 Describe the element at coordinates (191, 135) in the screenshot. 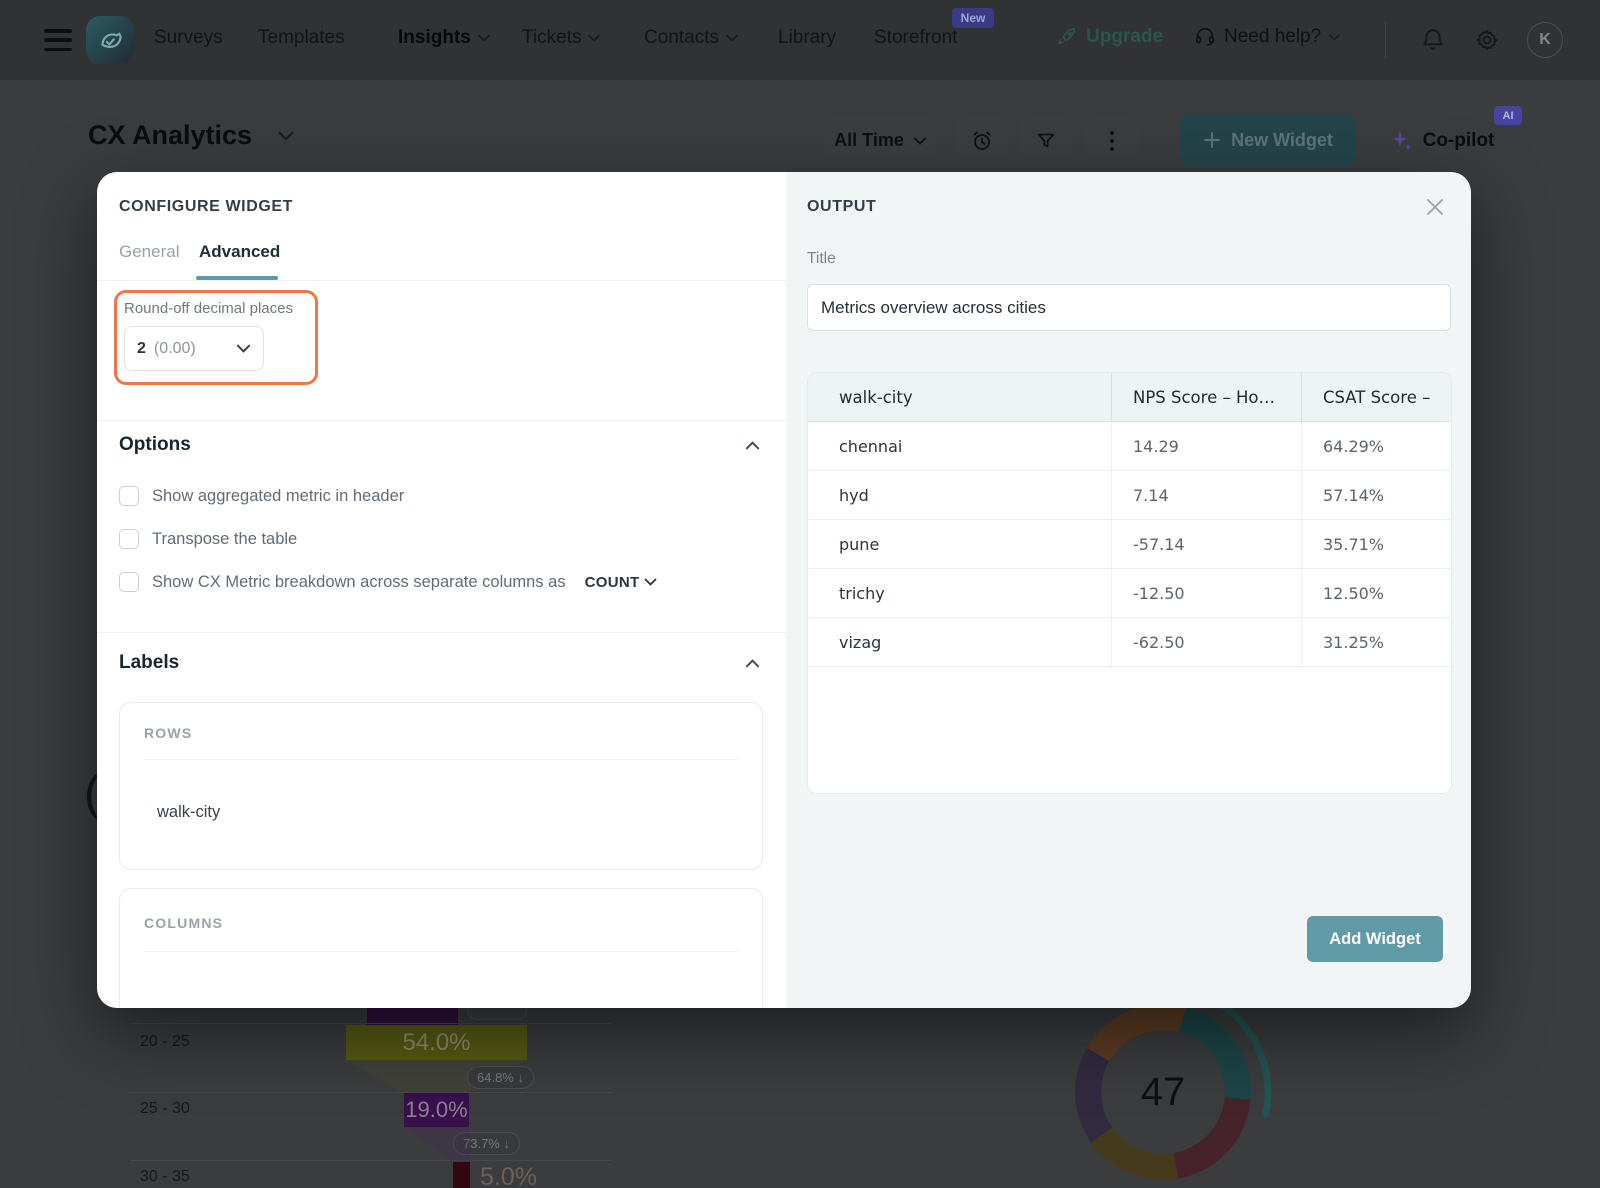

I see `page-title: CX Analytics` at that location.